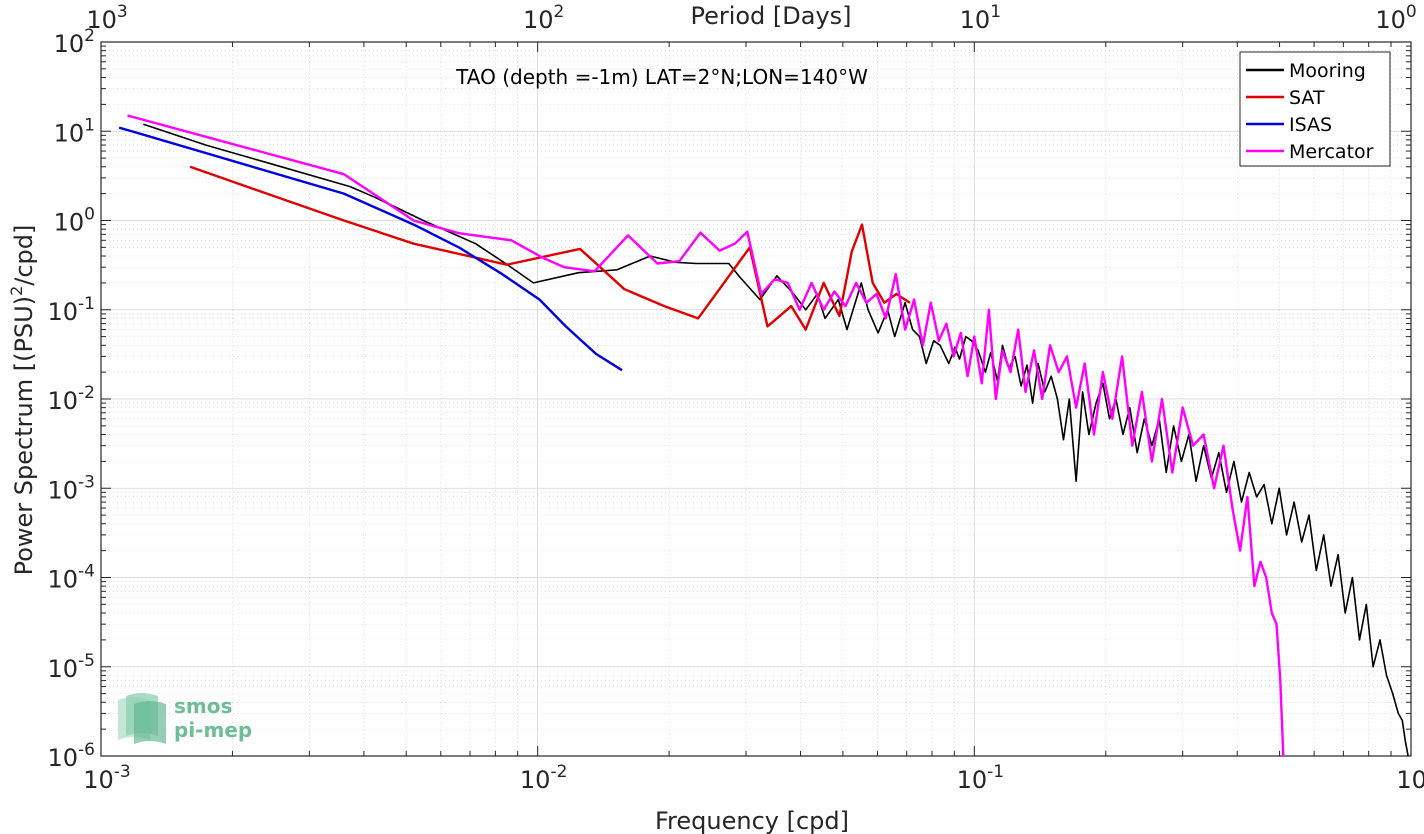 This screenshot has width=1424, height=834. I want to click on y-axis-label: Power Spectrum [(PSU)2/cpd], so click(22, 400).